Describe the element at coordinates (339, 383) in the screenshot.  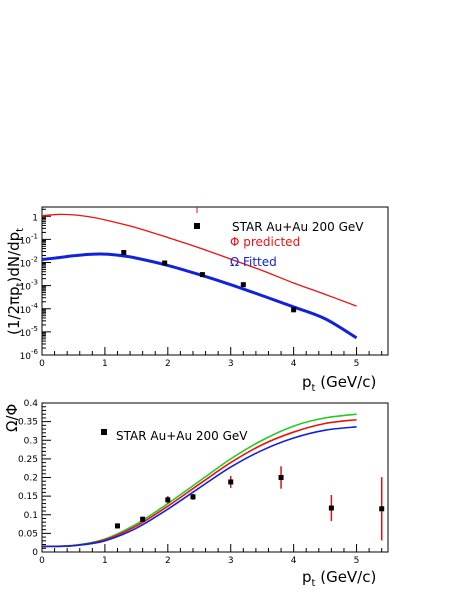
I see `top-x-axis-label: pt (GeV/c)` at that location.